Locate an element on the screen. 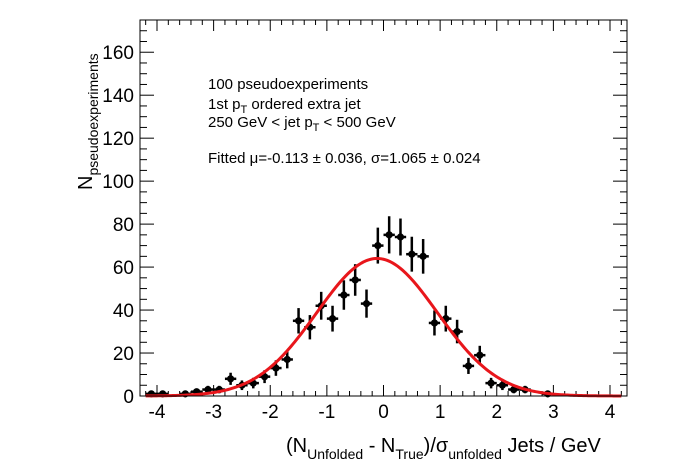 The image size is (696, 472). x-tick-label: 4 is located at coordinates (610, 412).